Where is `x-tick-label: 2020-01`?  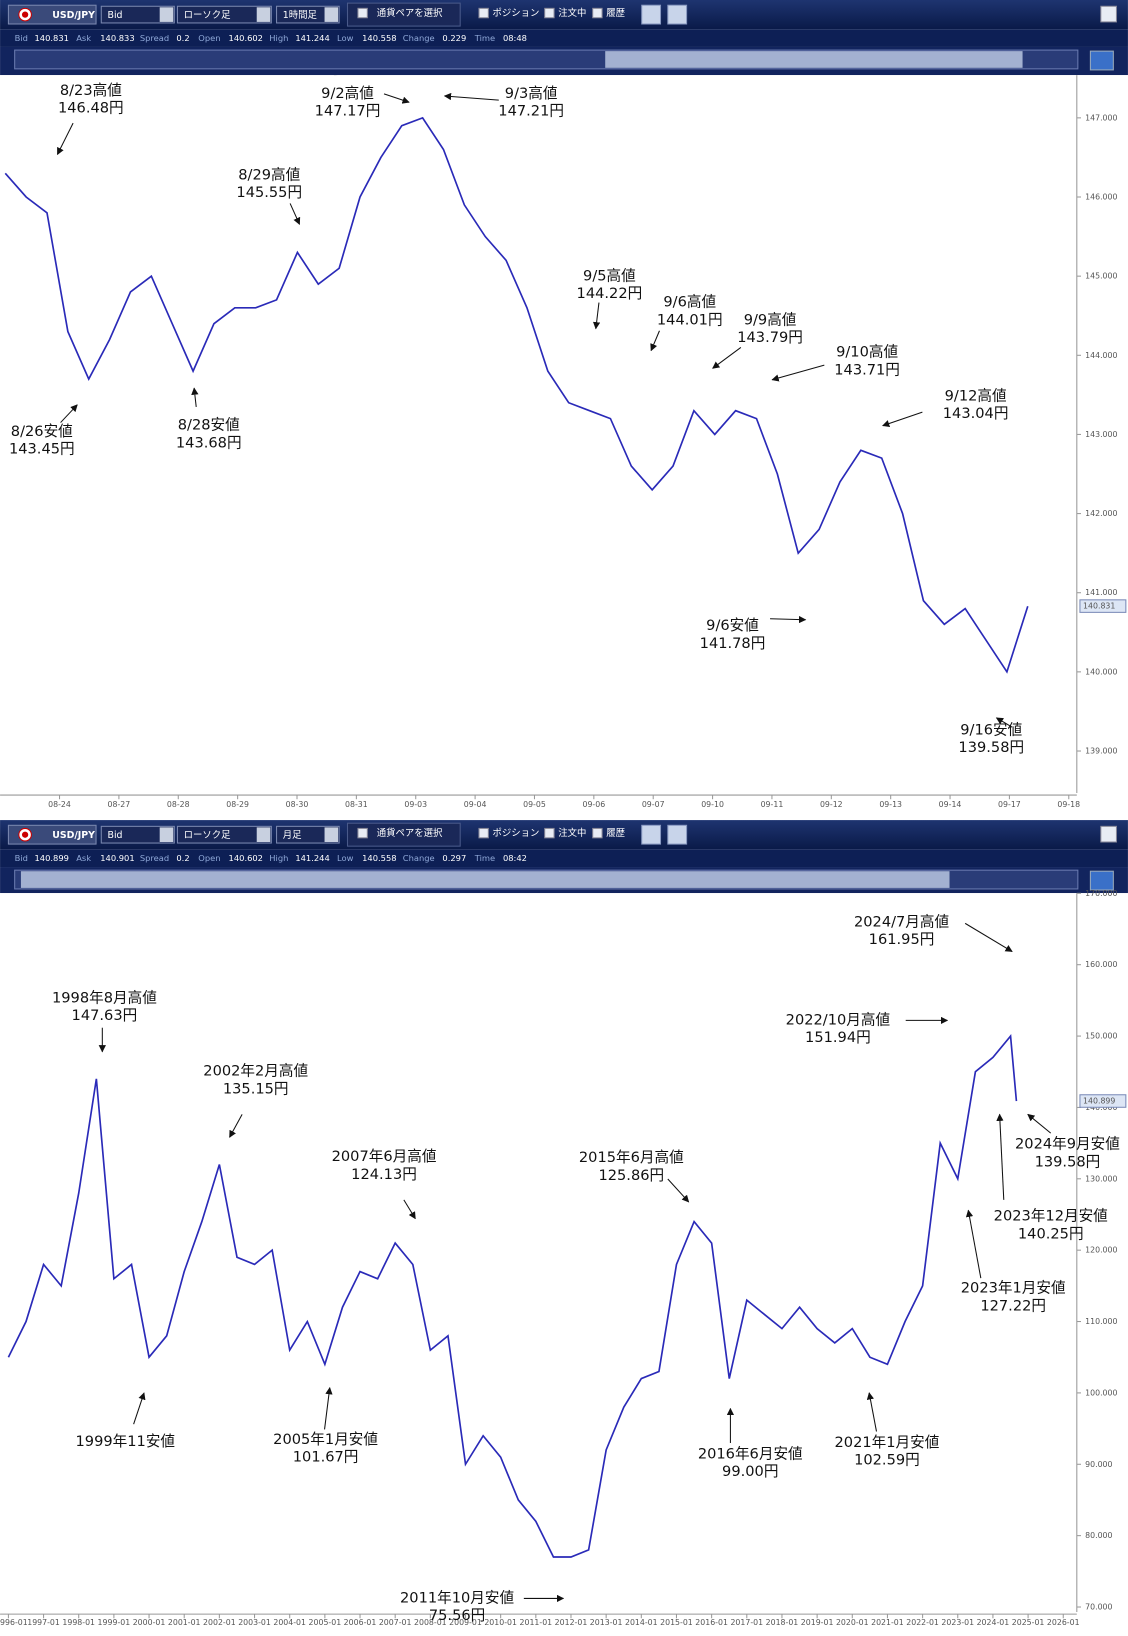 x-tick-label: 2020-01 is located at coordinates (852, 1622).